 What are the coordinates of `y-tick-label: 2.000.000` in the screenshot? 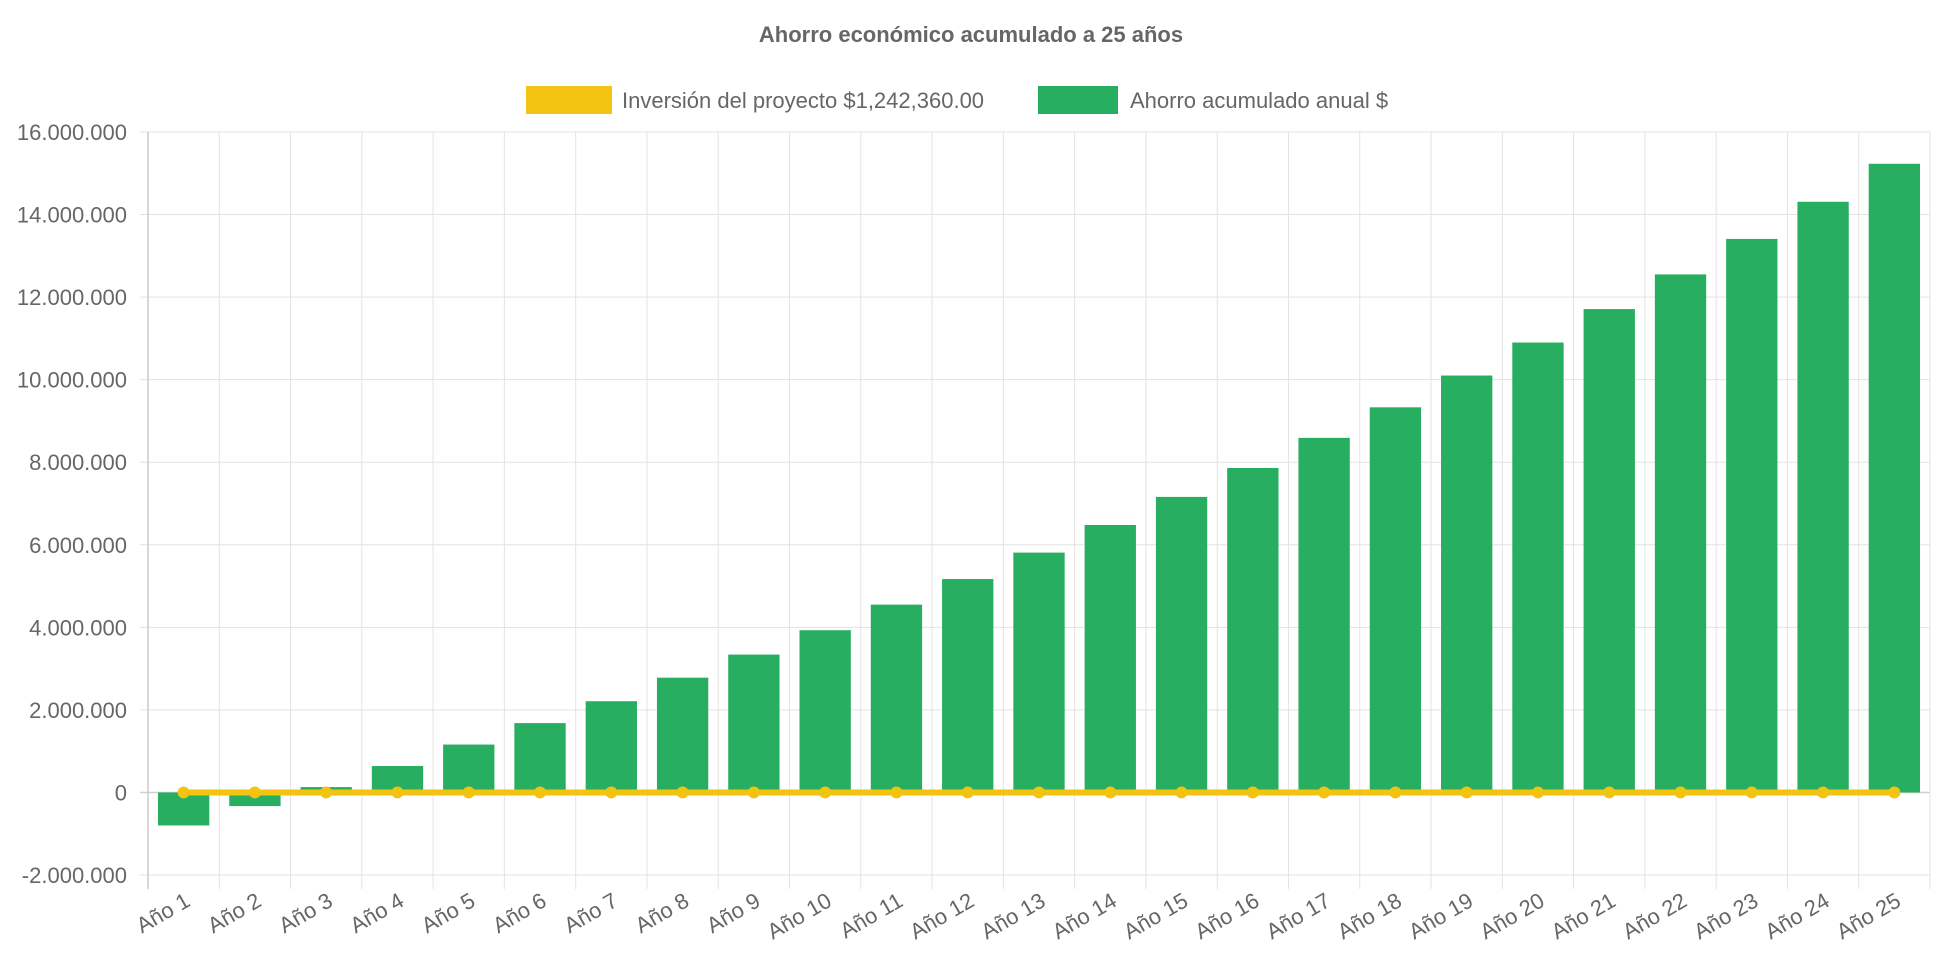 It's located at (78, 710).